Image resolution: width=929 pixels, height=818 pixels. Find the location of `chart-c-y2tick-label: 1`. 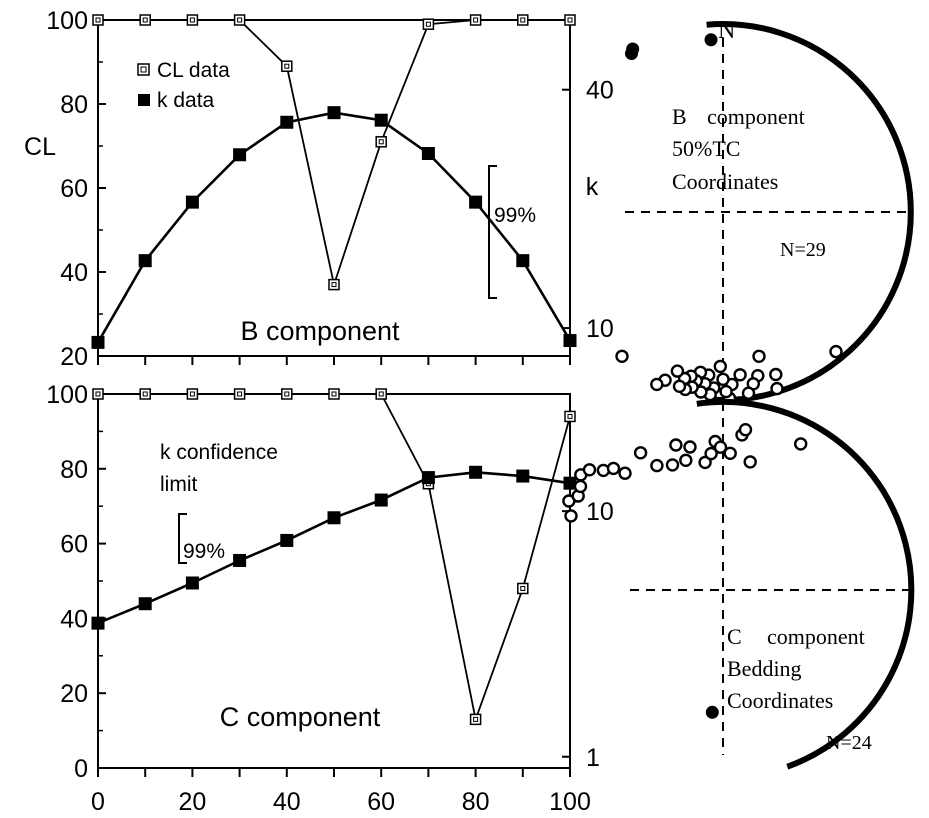

chart-c-y2tick-label: 1 is located at coordinates (593, 758).